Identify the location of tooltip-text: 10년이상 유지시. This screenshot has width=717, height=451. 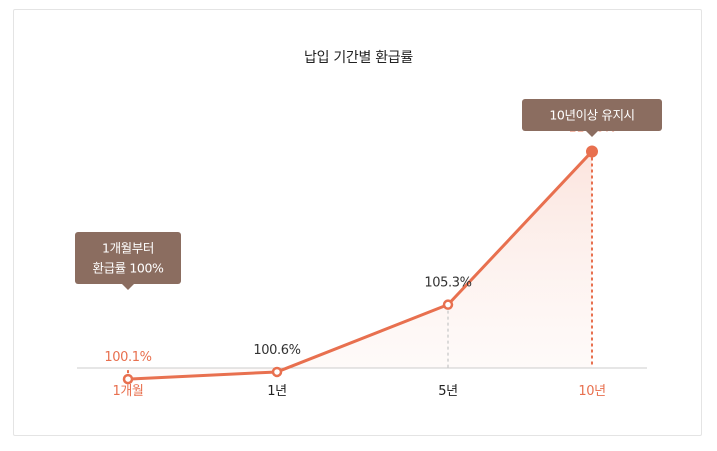
(591, 115).